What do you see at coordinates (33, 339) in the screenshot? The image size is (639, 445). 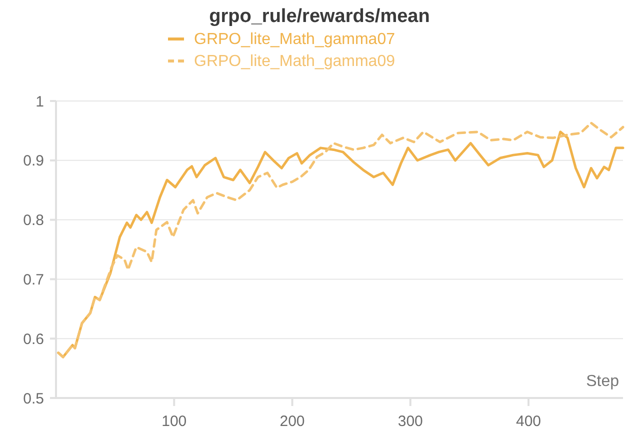 I see `y-tick-label: 0.6` at bounding box center [33, 339].